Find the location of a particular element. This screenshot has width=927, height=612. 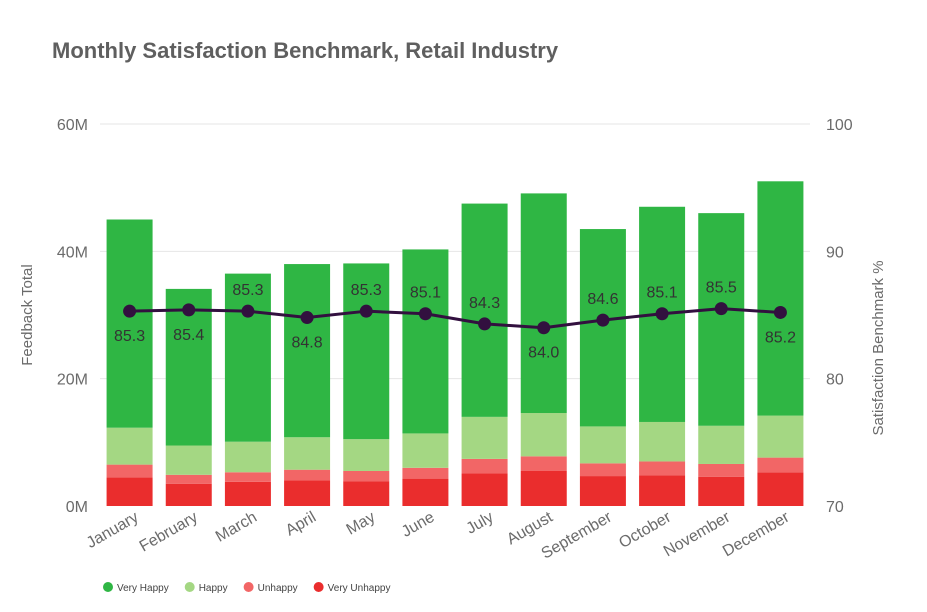

legend-label: Happy is located at coordinates (213, 588).